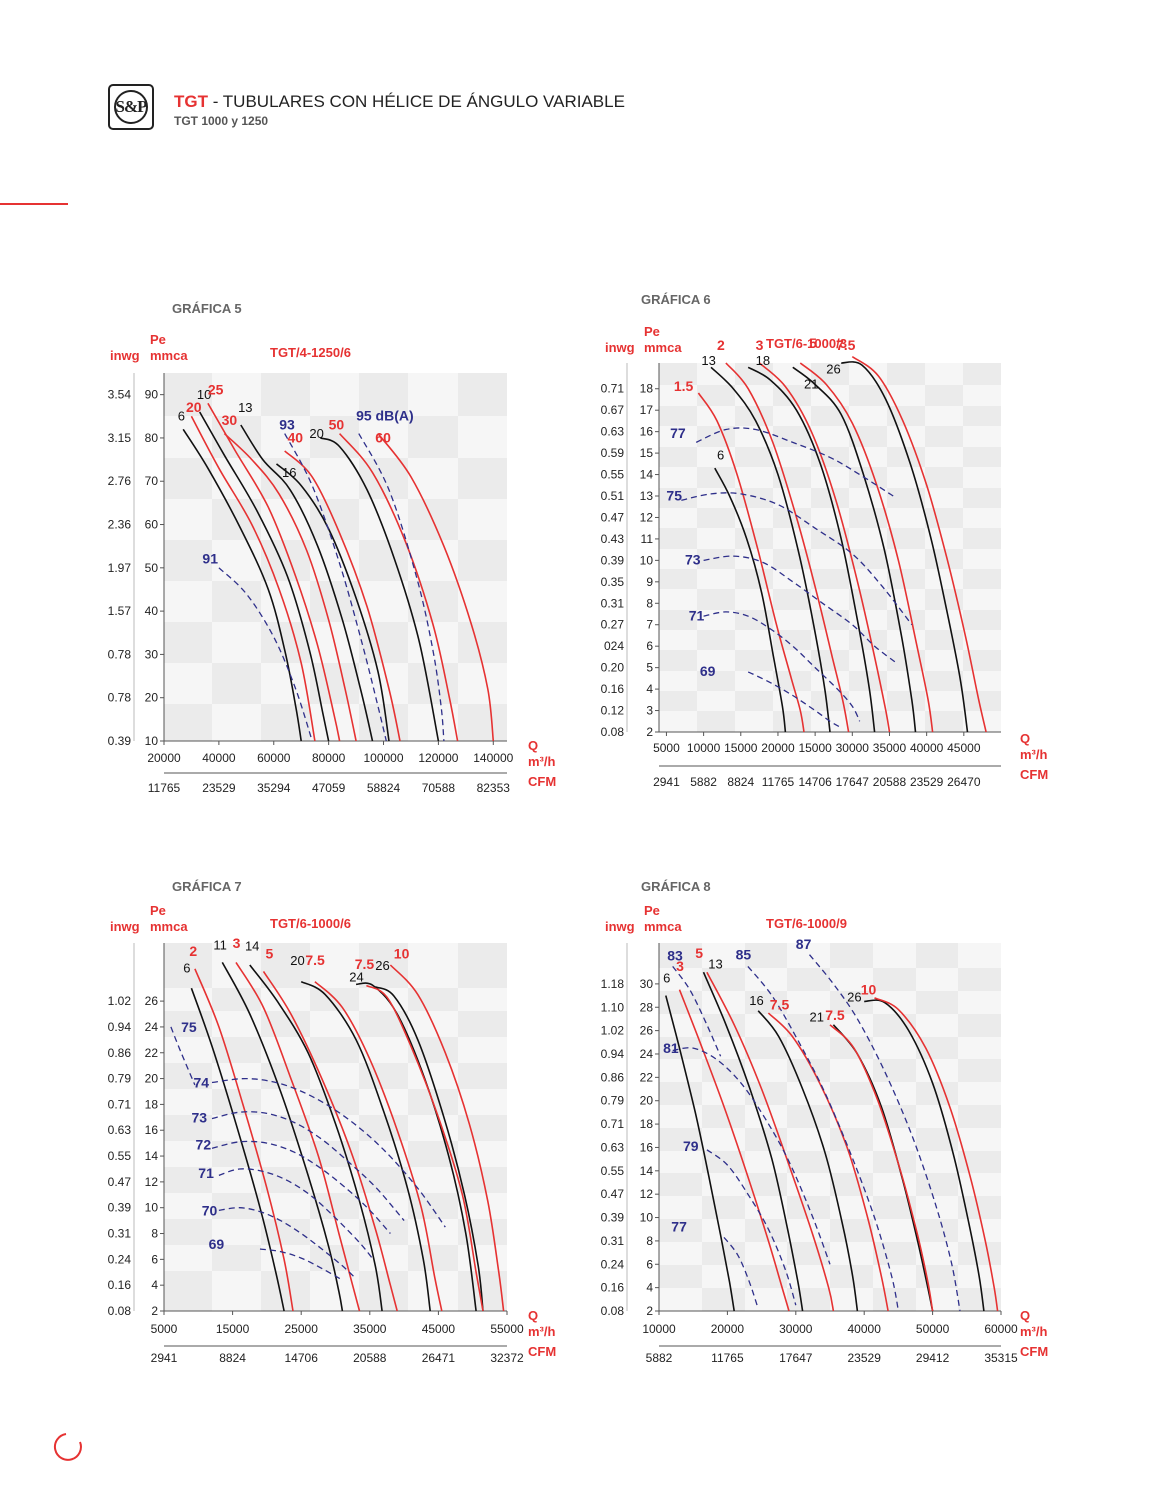  Describe the element at coordinates (613, 1077) in the screenshot. I see `y-tick-label-inwg: 0.86` at that location.